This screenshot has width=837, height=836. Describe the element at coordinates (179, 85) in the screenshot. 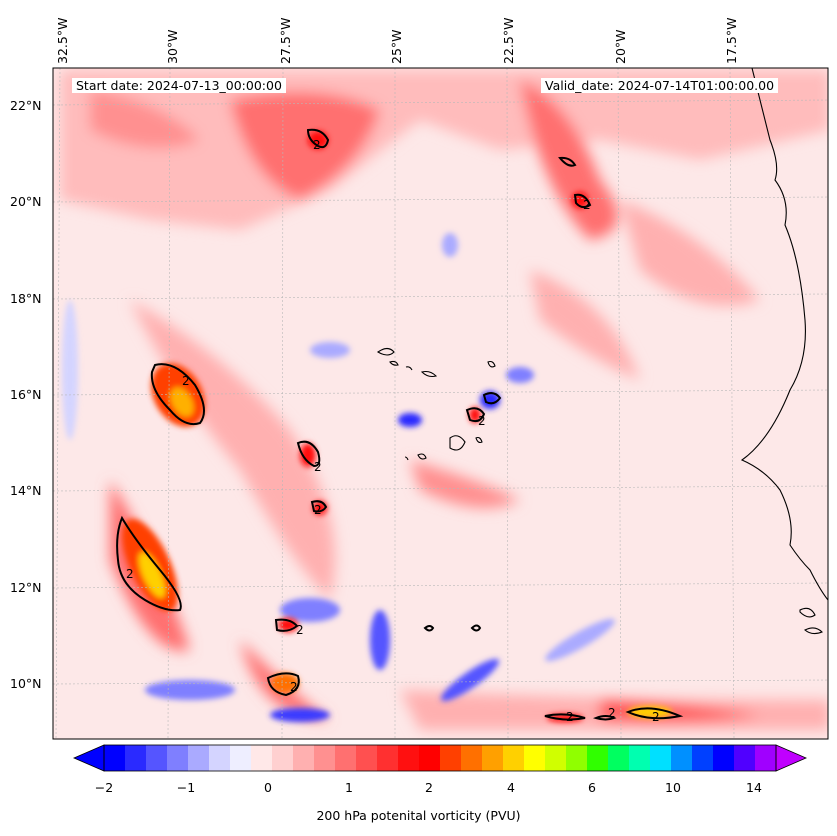

I see `start-date: Start date: 2024-07-13_00:00:00` at that location.